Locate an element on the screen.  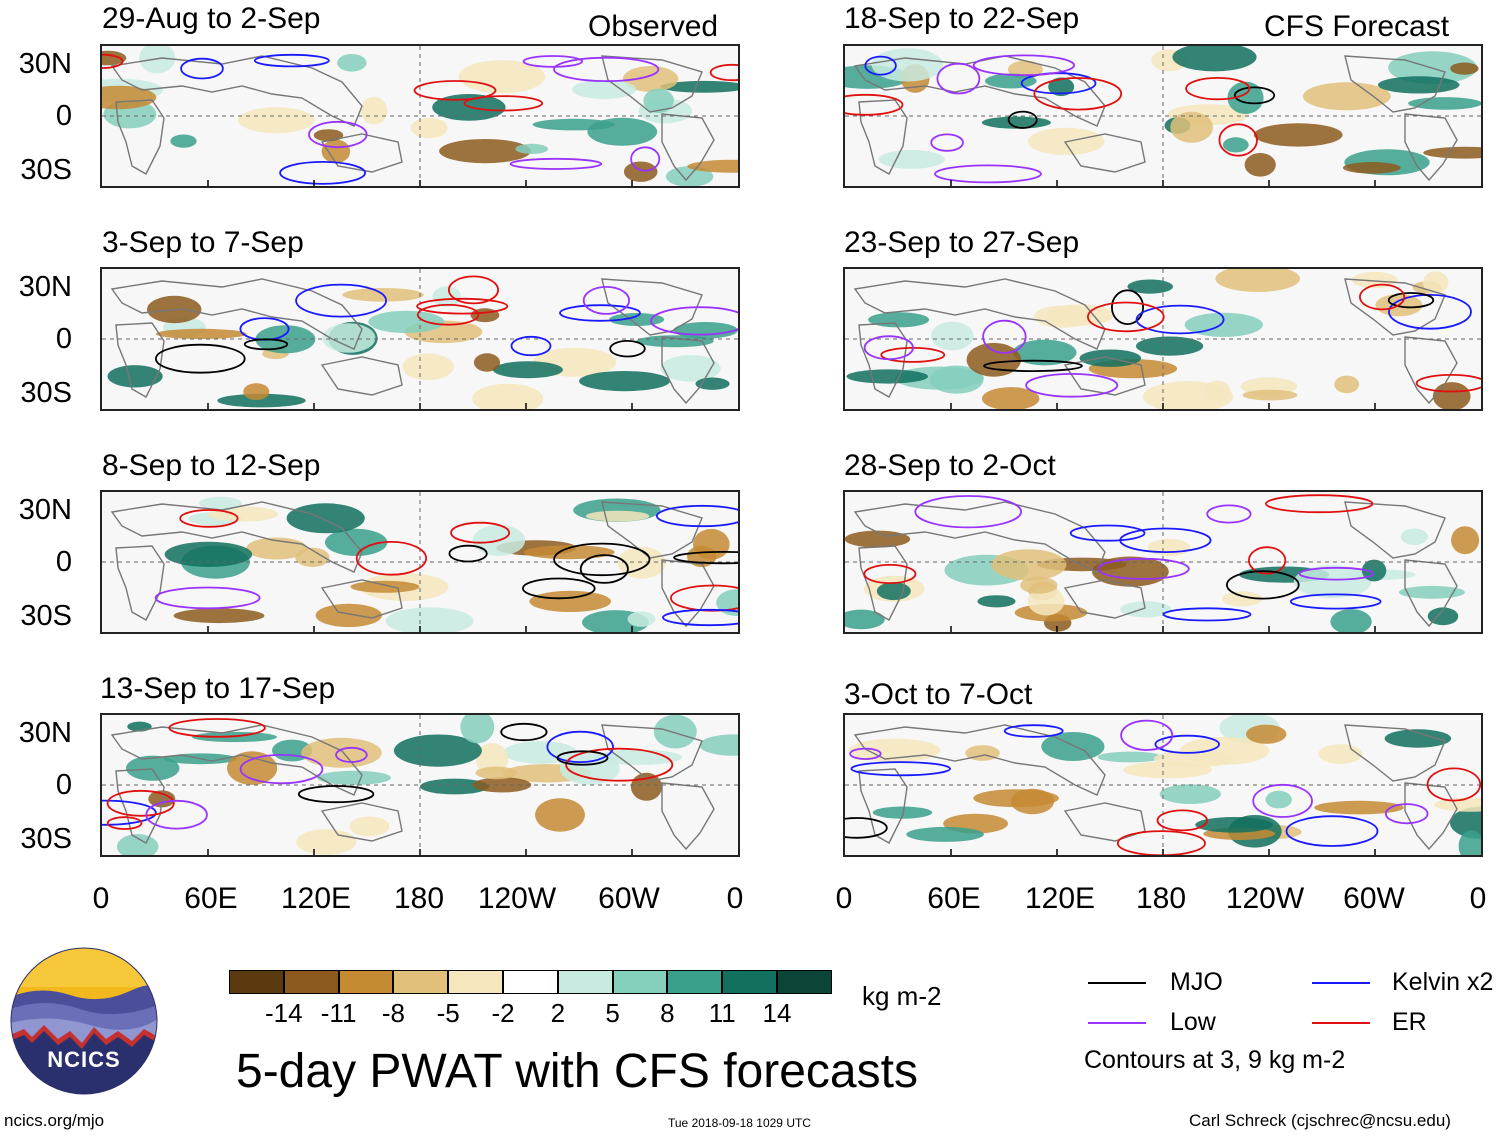
panel-title-3: 8-Sep to 12-Sep is located at coordinates (211, 465).